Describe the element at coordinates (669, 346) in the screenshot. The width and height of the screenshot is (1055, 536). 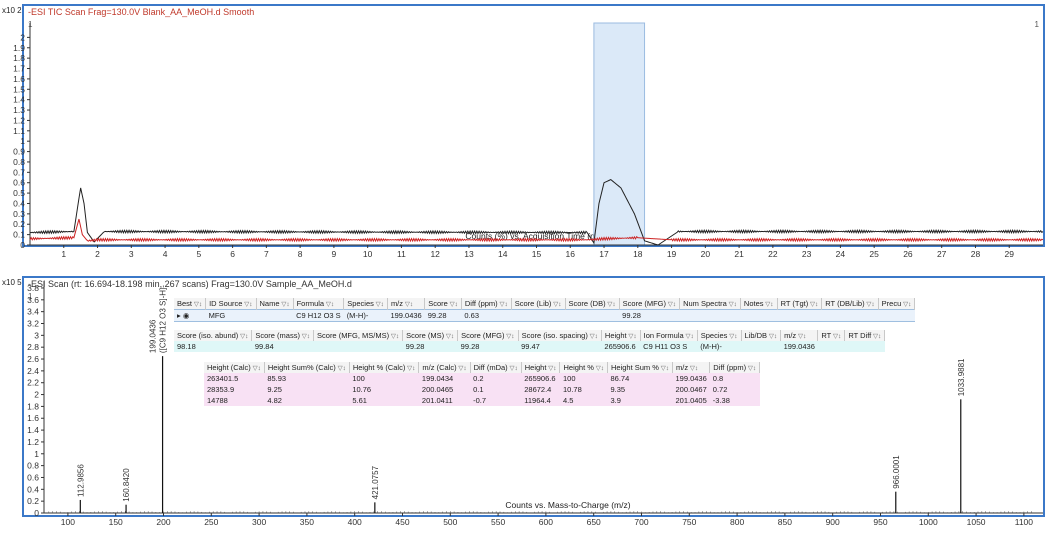
I see `table-cell: C9 H11 O3 S` at that location.